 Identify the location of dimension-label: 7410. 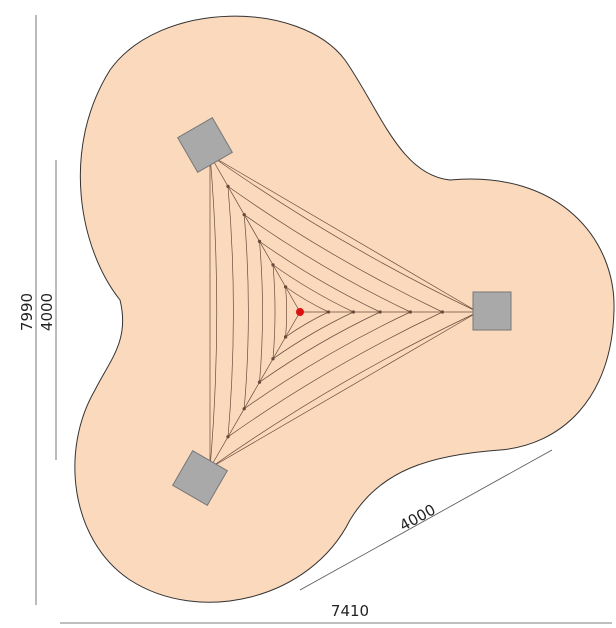
(350, 611).